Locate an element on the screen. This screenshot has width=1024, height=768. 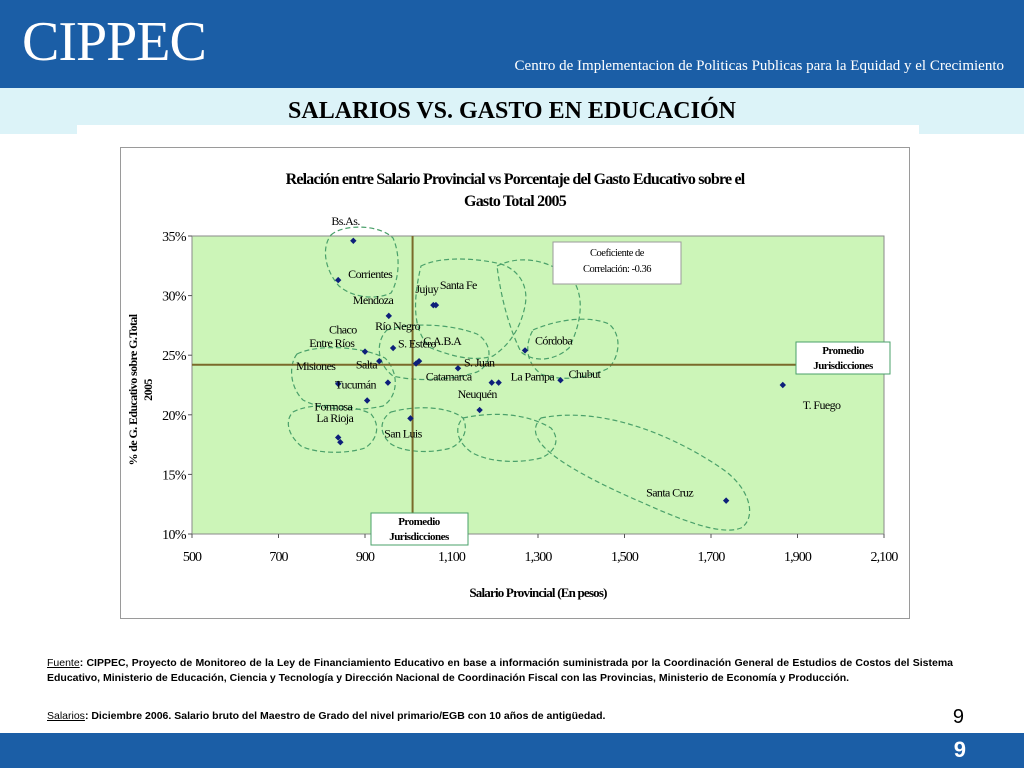
footer-bar: 9 is located at coordinates (512, 750).